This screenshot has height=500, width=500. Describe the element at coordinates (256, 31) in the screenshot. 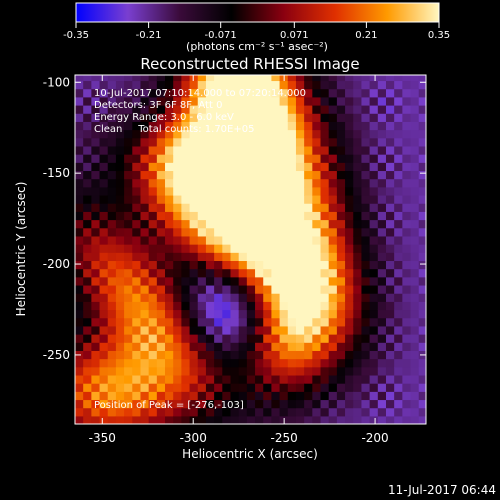

I see `colorbar-ticks: -0.35 -0.21 -0.071 0.071 0.21 0.35` at that location.